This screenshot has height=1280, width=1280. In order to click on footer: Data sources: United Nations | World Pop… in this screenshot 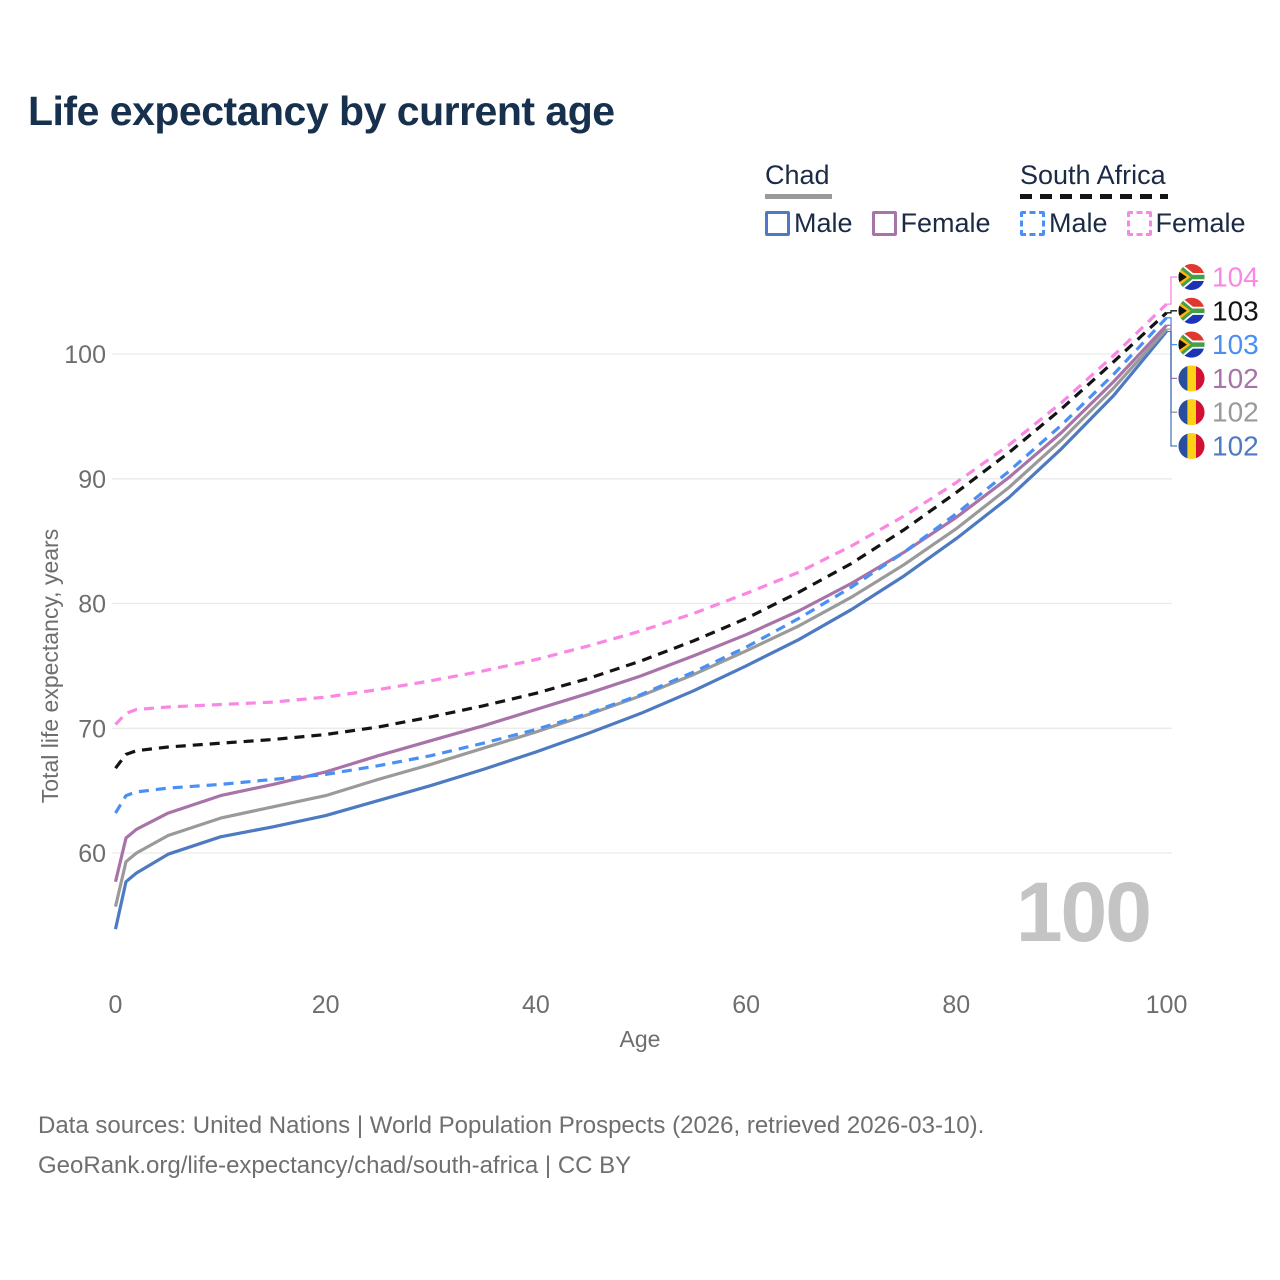, I will do `click(511, 1146)`.